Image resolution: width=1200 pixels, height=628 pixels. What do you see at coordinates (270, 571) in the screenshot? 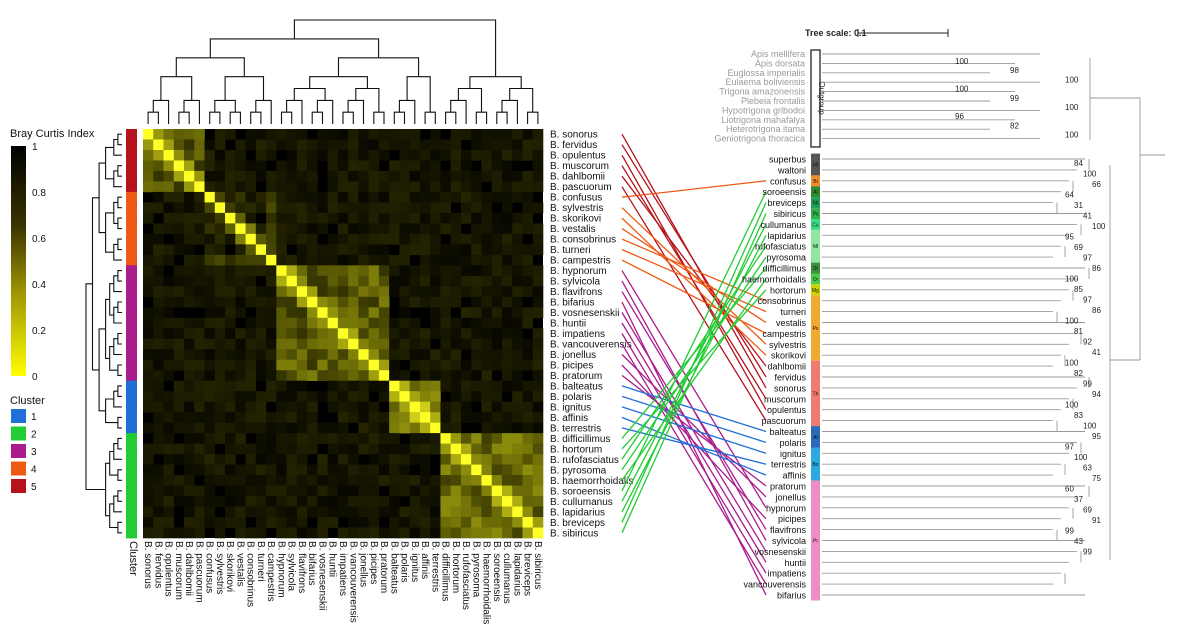
I see `heatmap-column-label: B. campestris` at bounding box center [270, 571].